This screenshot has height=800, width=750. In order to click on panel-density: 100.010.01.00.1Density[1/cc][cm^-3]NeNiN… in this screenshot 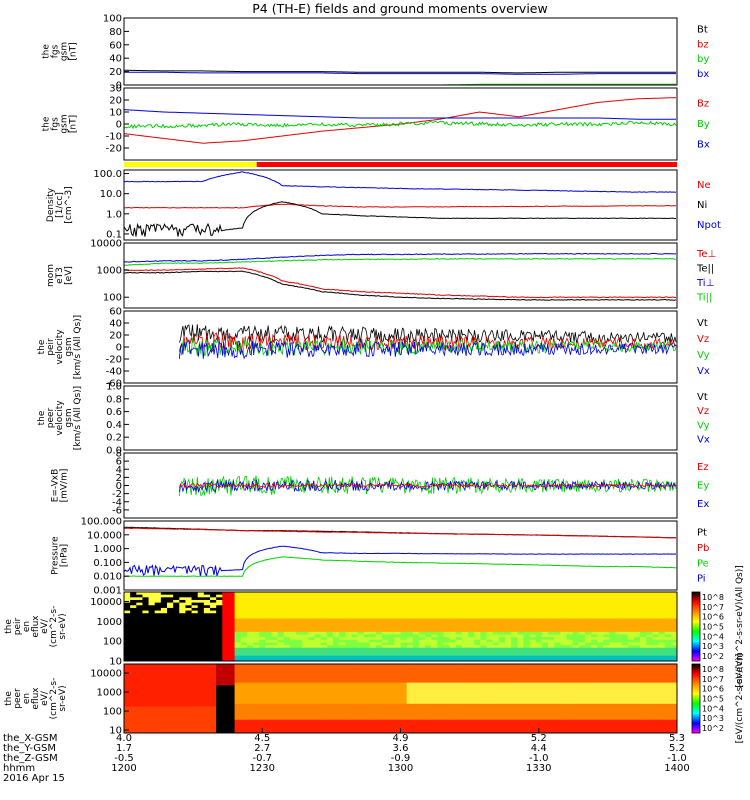, I will do `click(383, 205)`.